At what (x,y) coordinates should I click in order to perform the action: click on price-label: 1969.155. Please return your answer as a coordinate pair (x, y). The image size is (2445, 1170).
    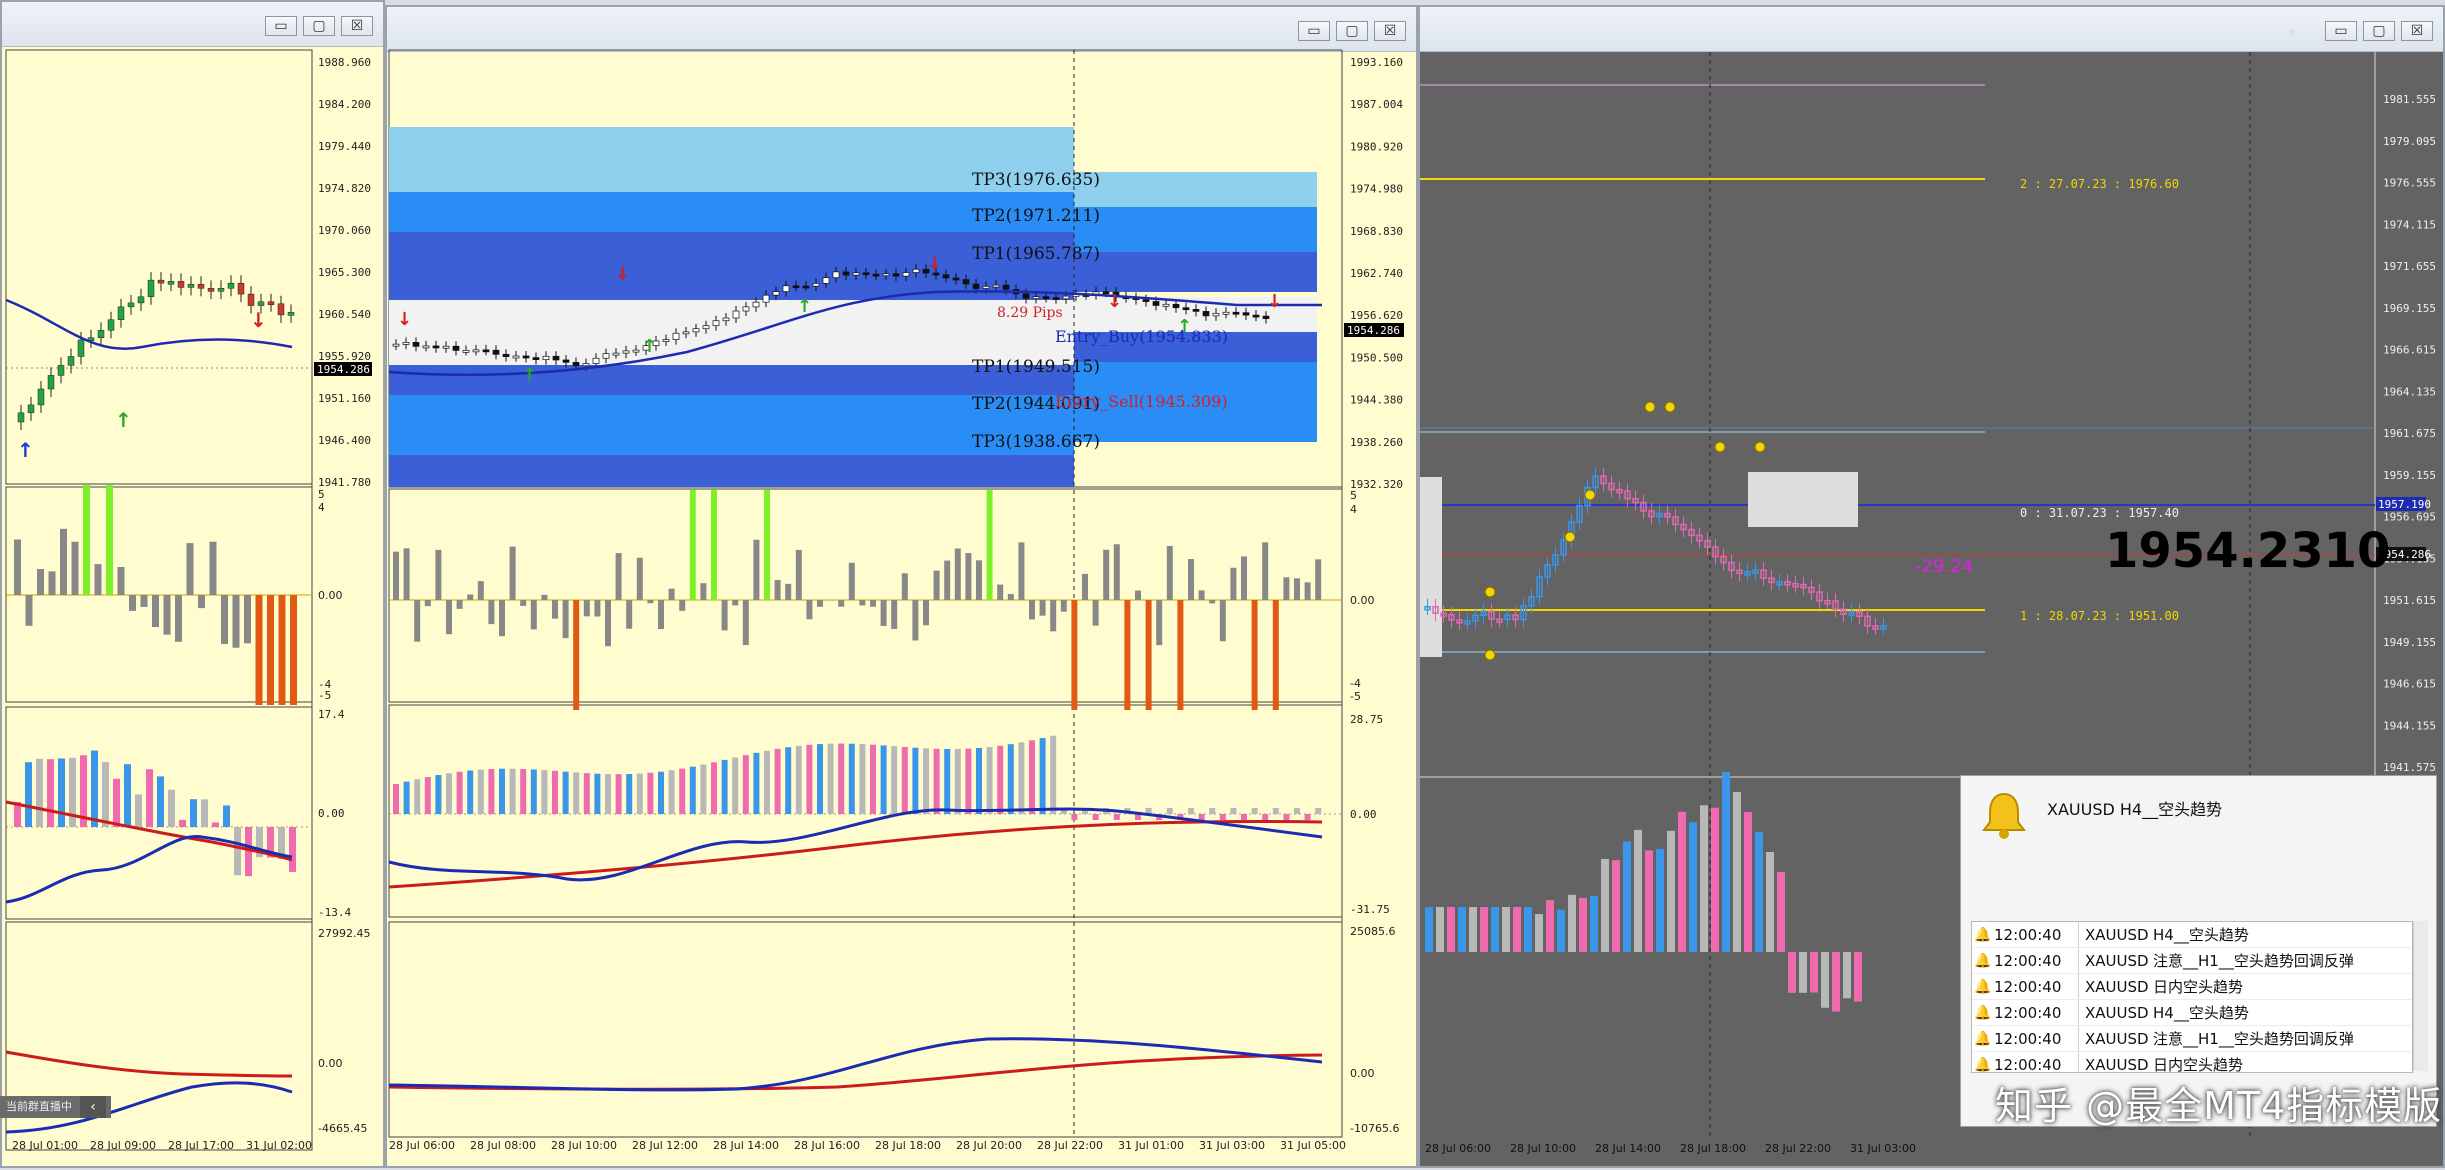
    Looking at the image, I should click on (2409, 308).